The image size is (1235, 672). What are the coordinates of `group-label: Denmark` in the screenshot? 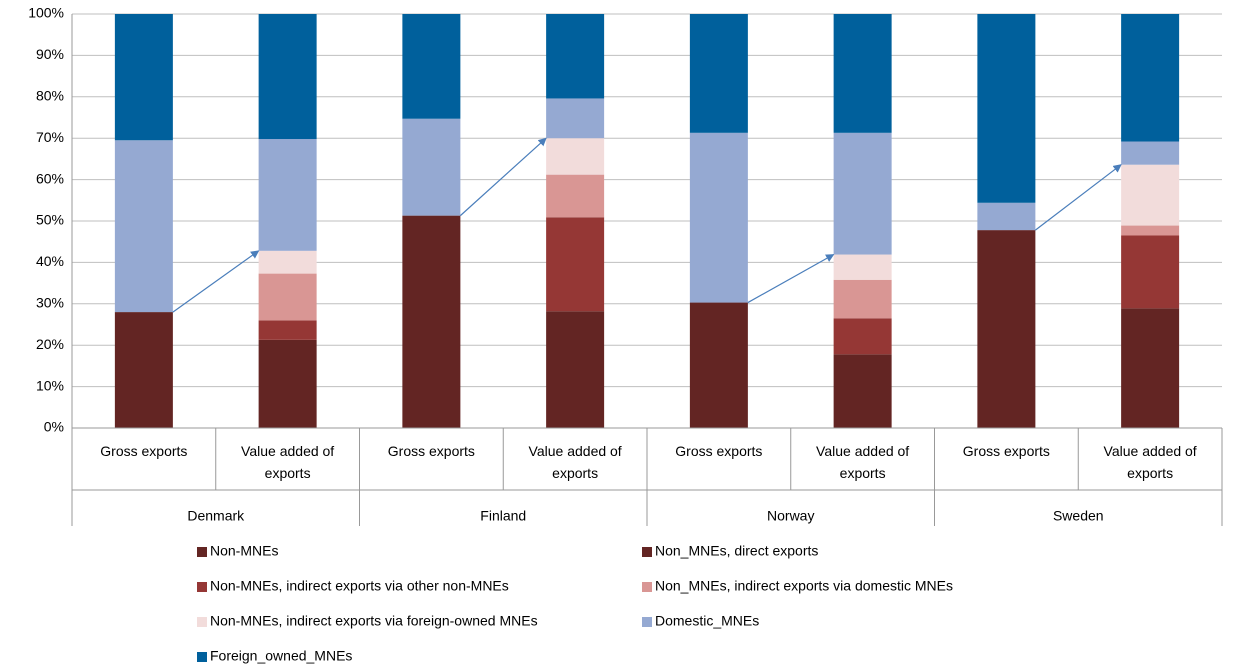 It's located at (216, 516).